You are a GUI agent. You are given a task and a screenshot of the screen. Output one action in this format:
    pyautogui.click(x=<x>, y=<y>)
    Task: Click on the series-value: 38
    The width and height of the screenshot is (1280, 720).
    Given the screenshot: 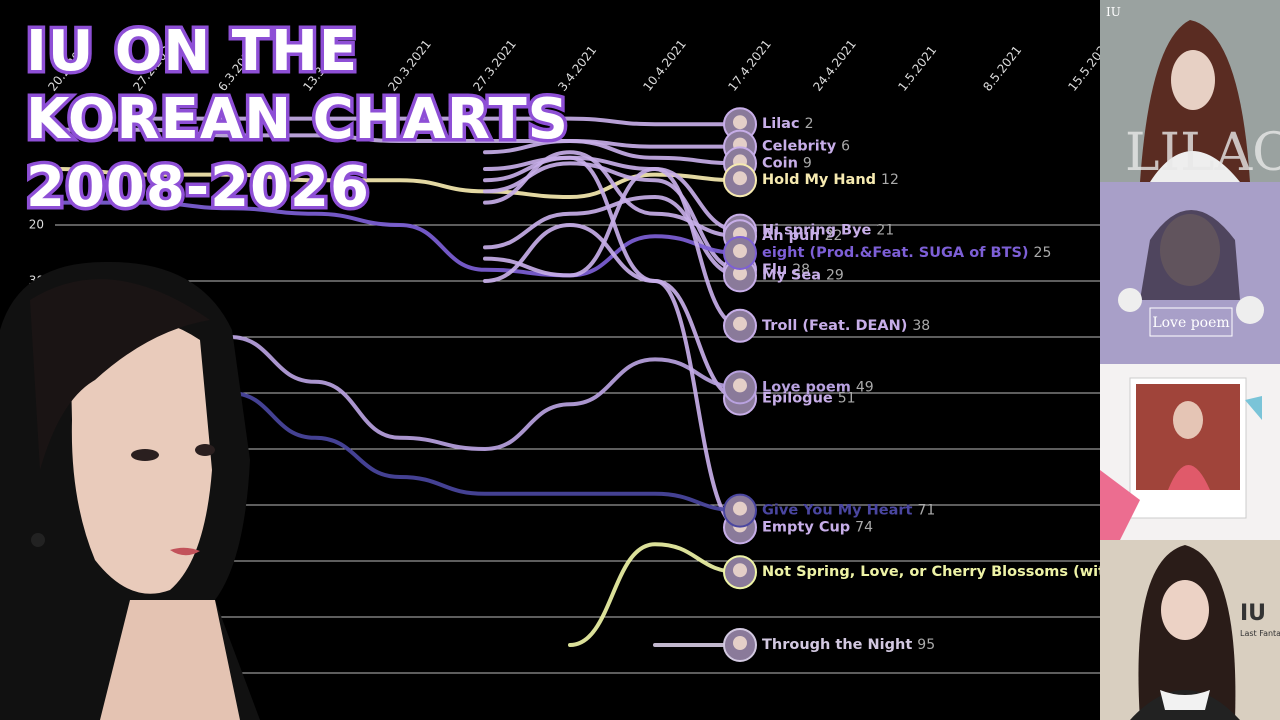 What is the action you would take?
    pyautogui.click(x=921, y=326)
    